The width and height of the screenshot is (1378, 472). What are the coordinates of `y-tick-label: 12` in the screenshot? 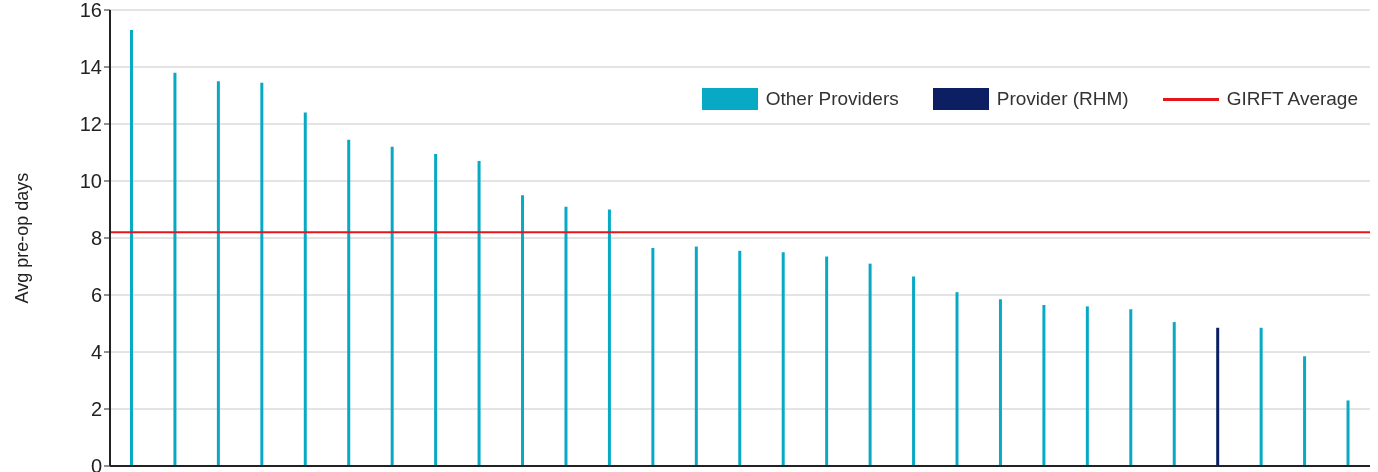 It's located at (90, 124).